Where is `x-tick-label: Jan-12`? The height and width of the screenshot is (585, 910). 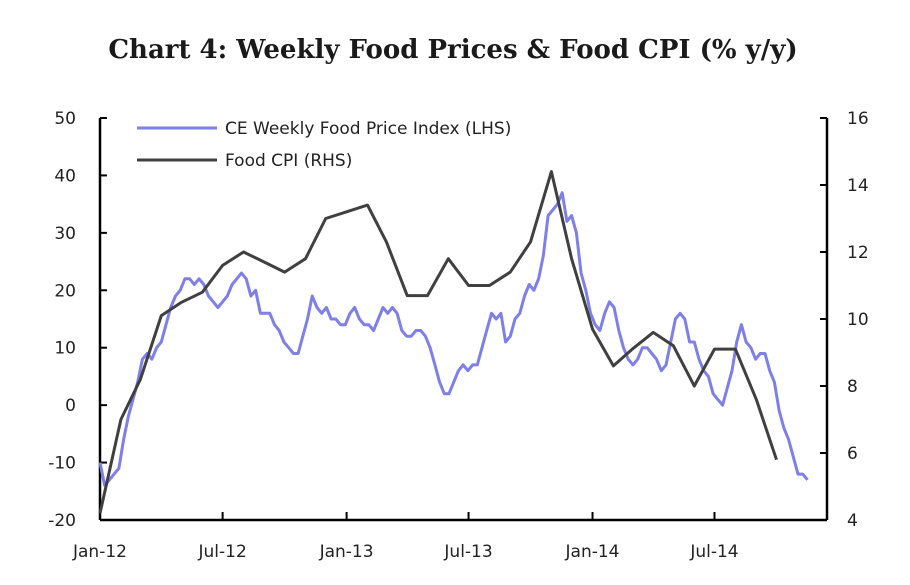
x-tick-label: Jan-12 is located at coordinates (99, 552).